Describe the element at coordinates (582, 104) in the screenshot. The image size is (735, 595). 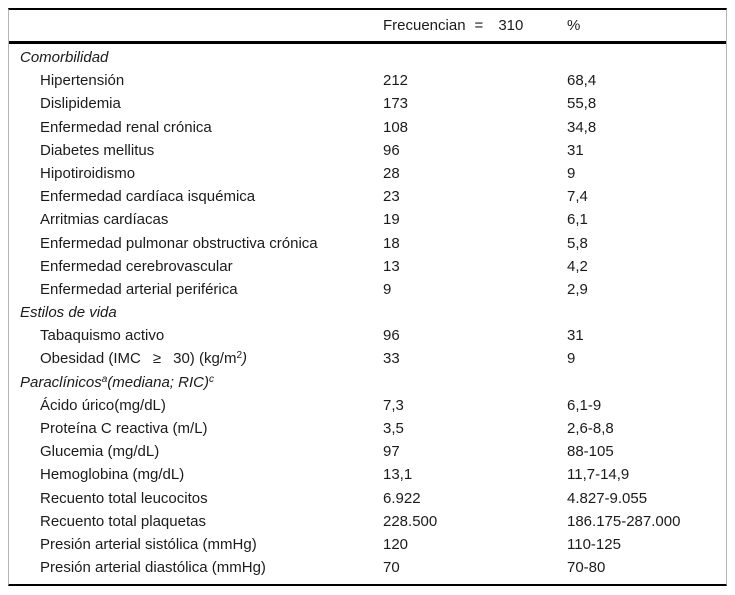
I see `pct-value: 55,8` at that location.